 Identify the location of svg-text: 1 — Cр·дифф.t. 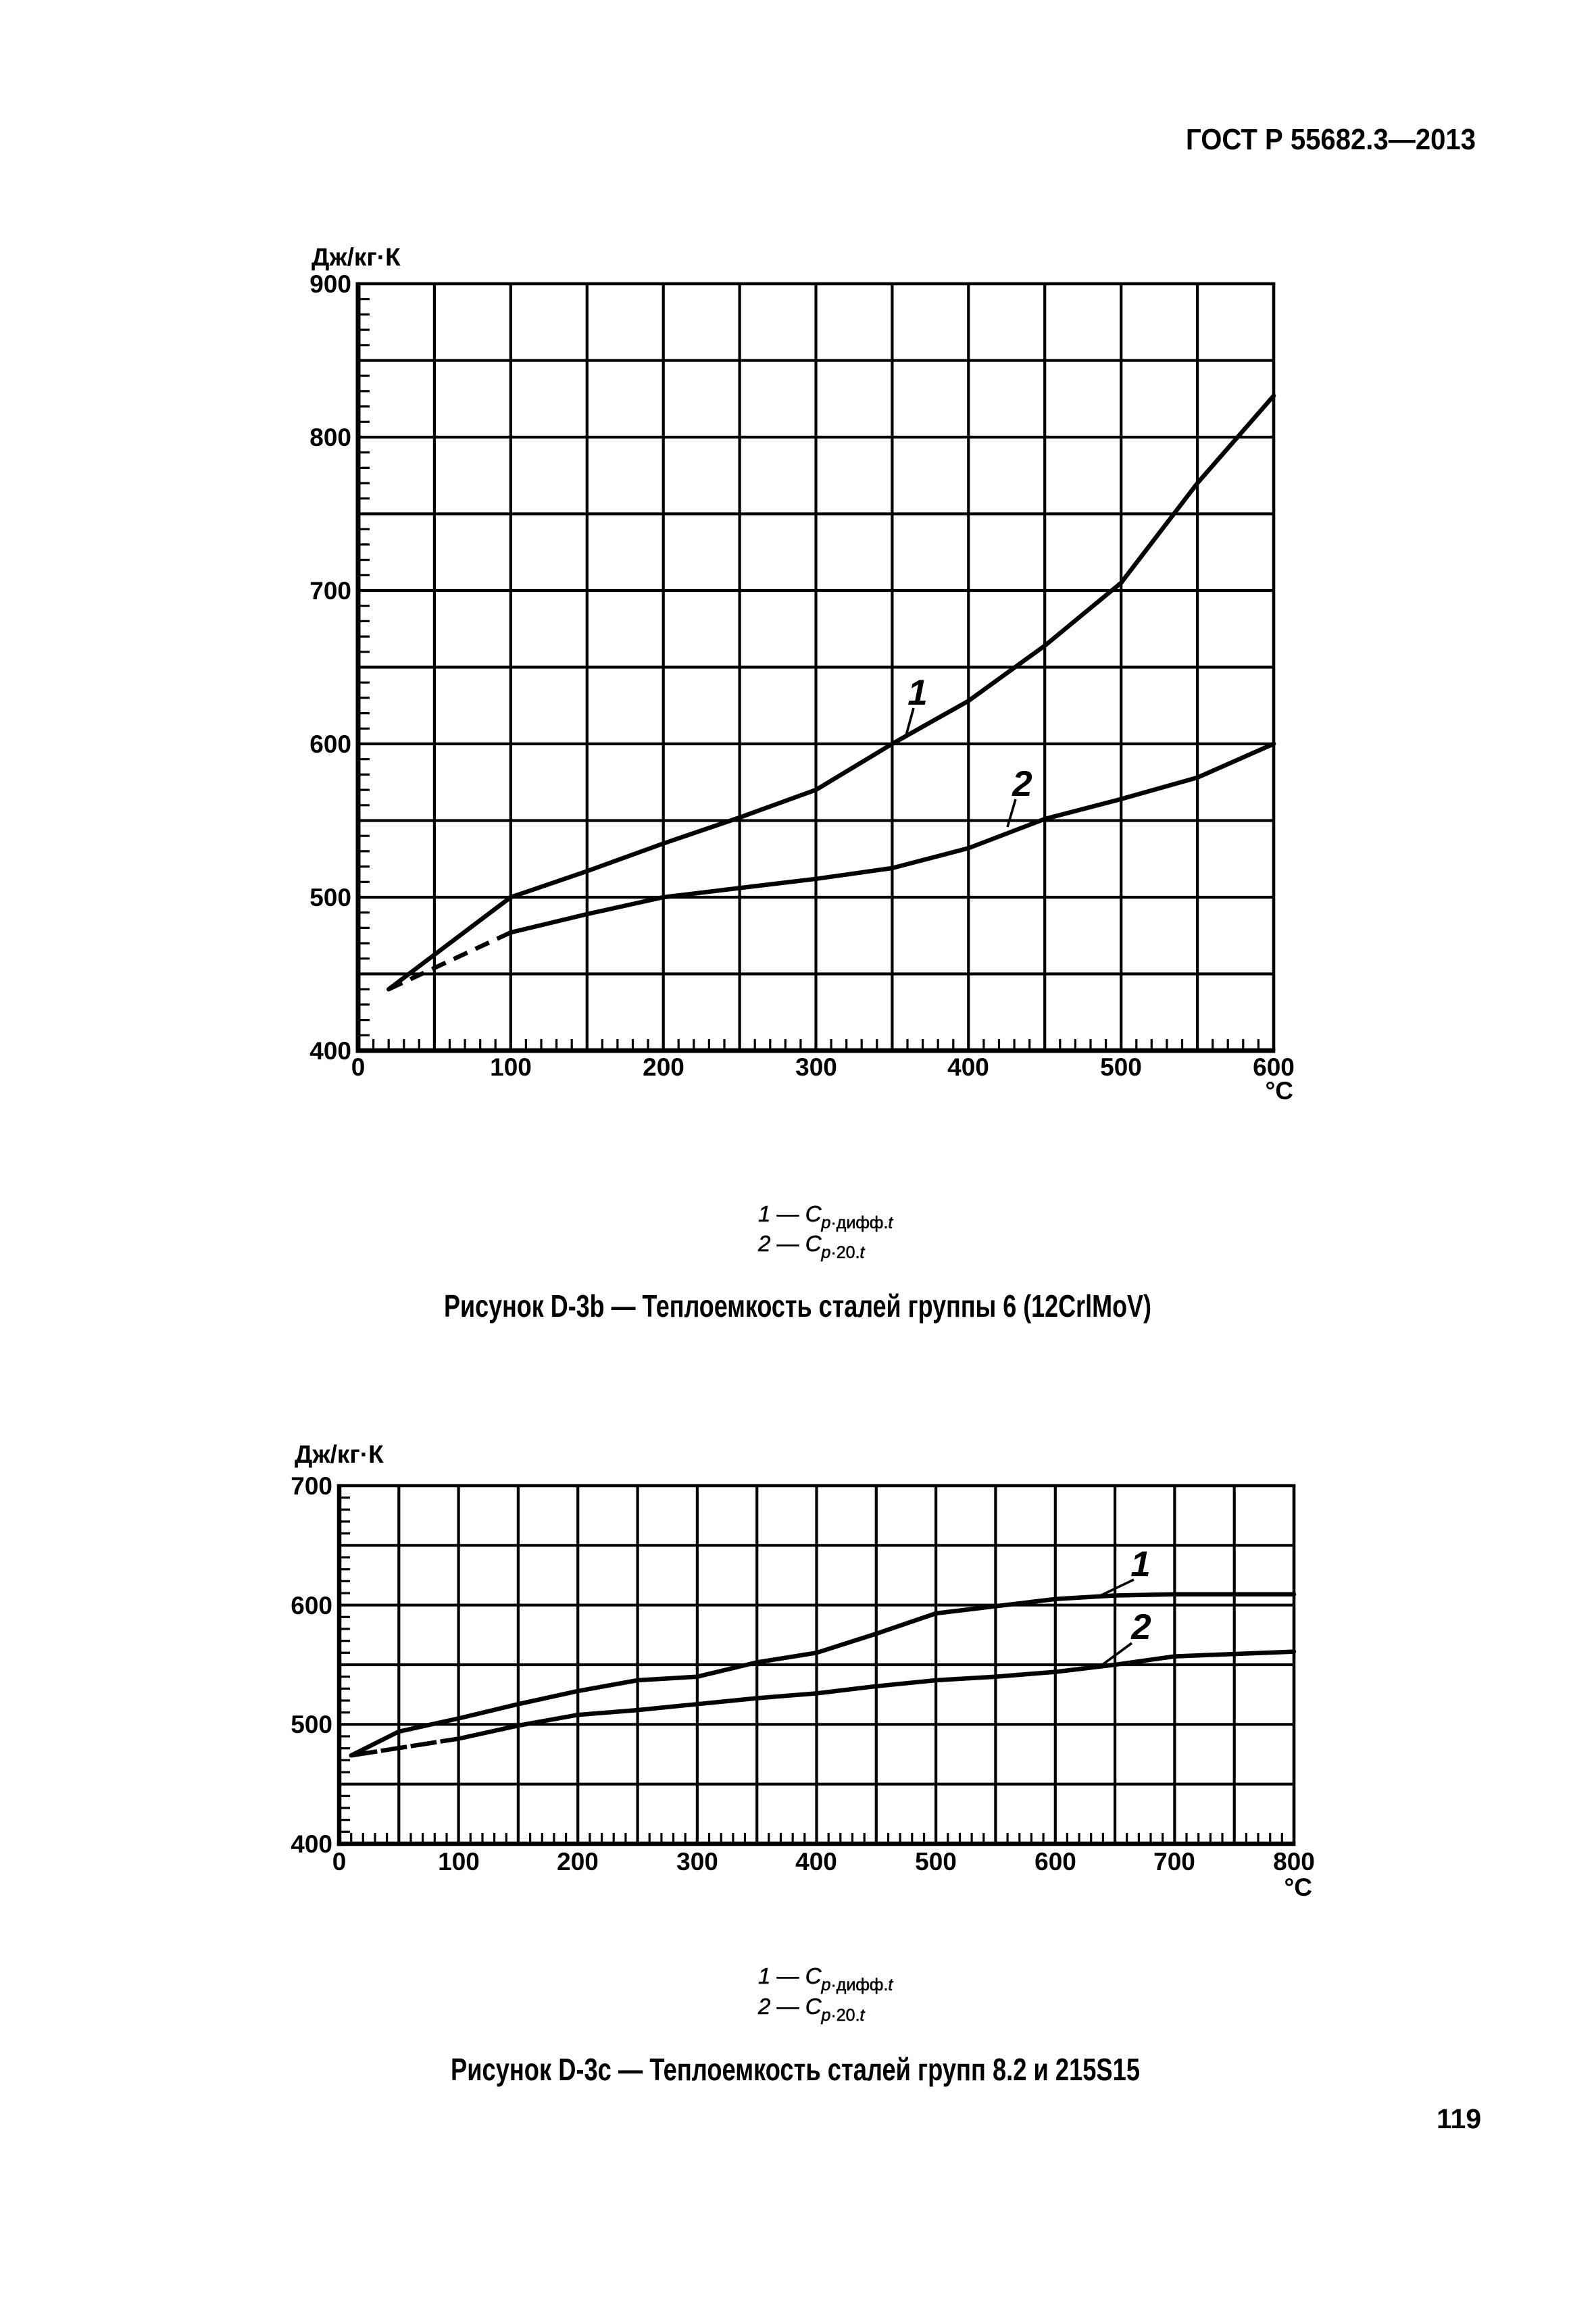
(826, 1217).